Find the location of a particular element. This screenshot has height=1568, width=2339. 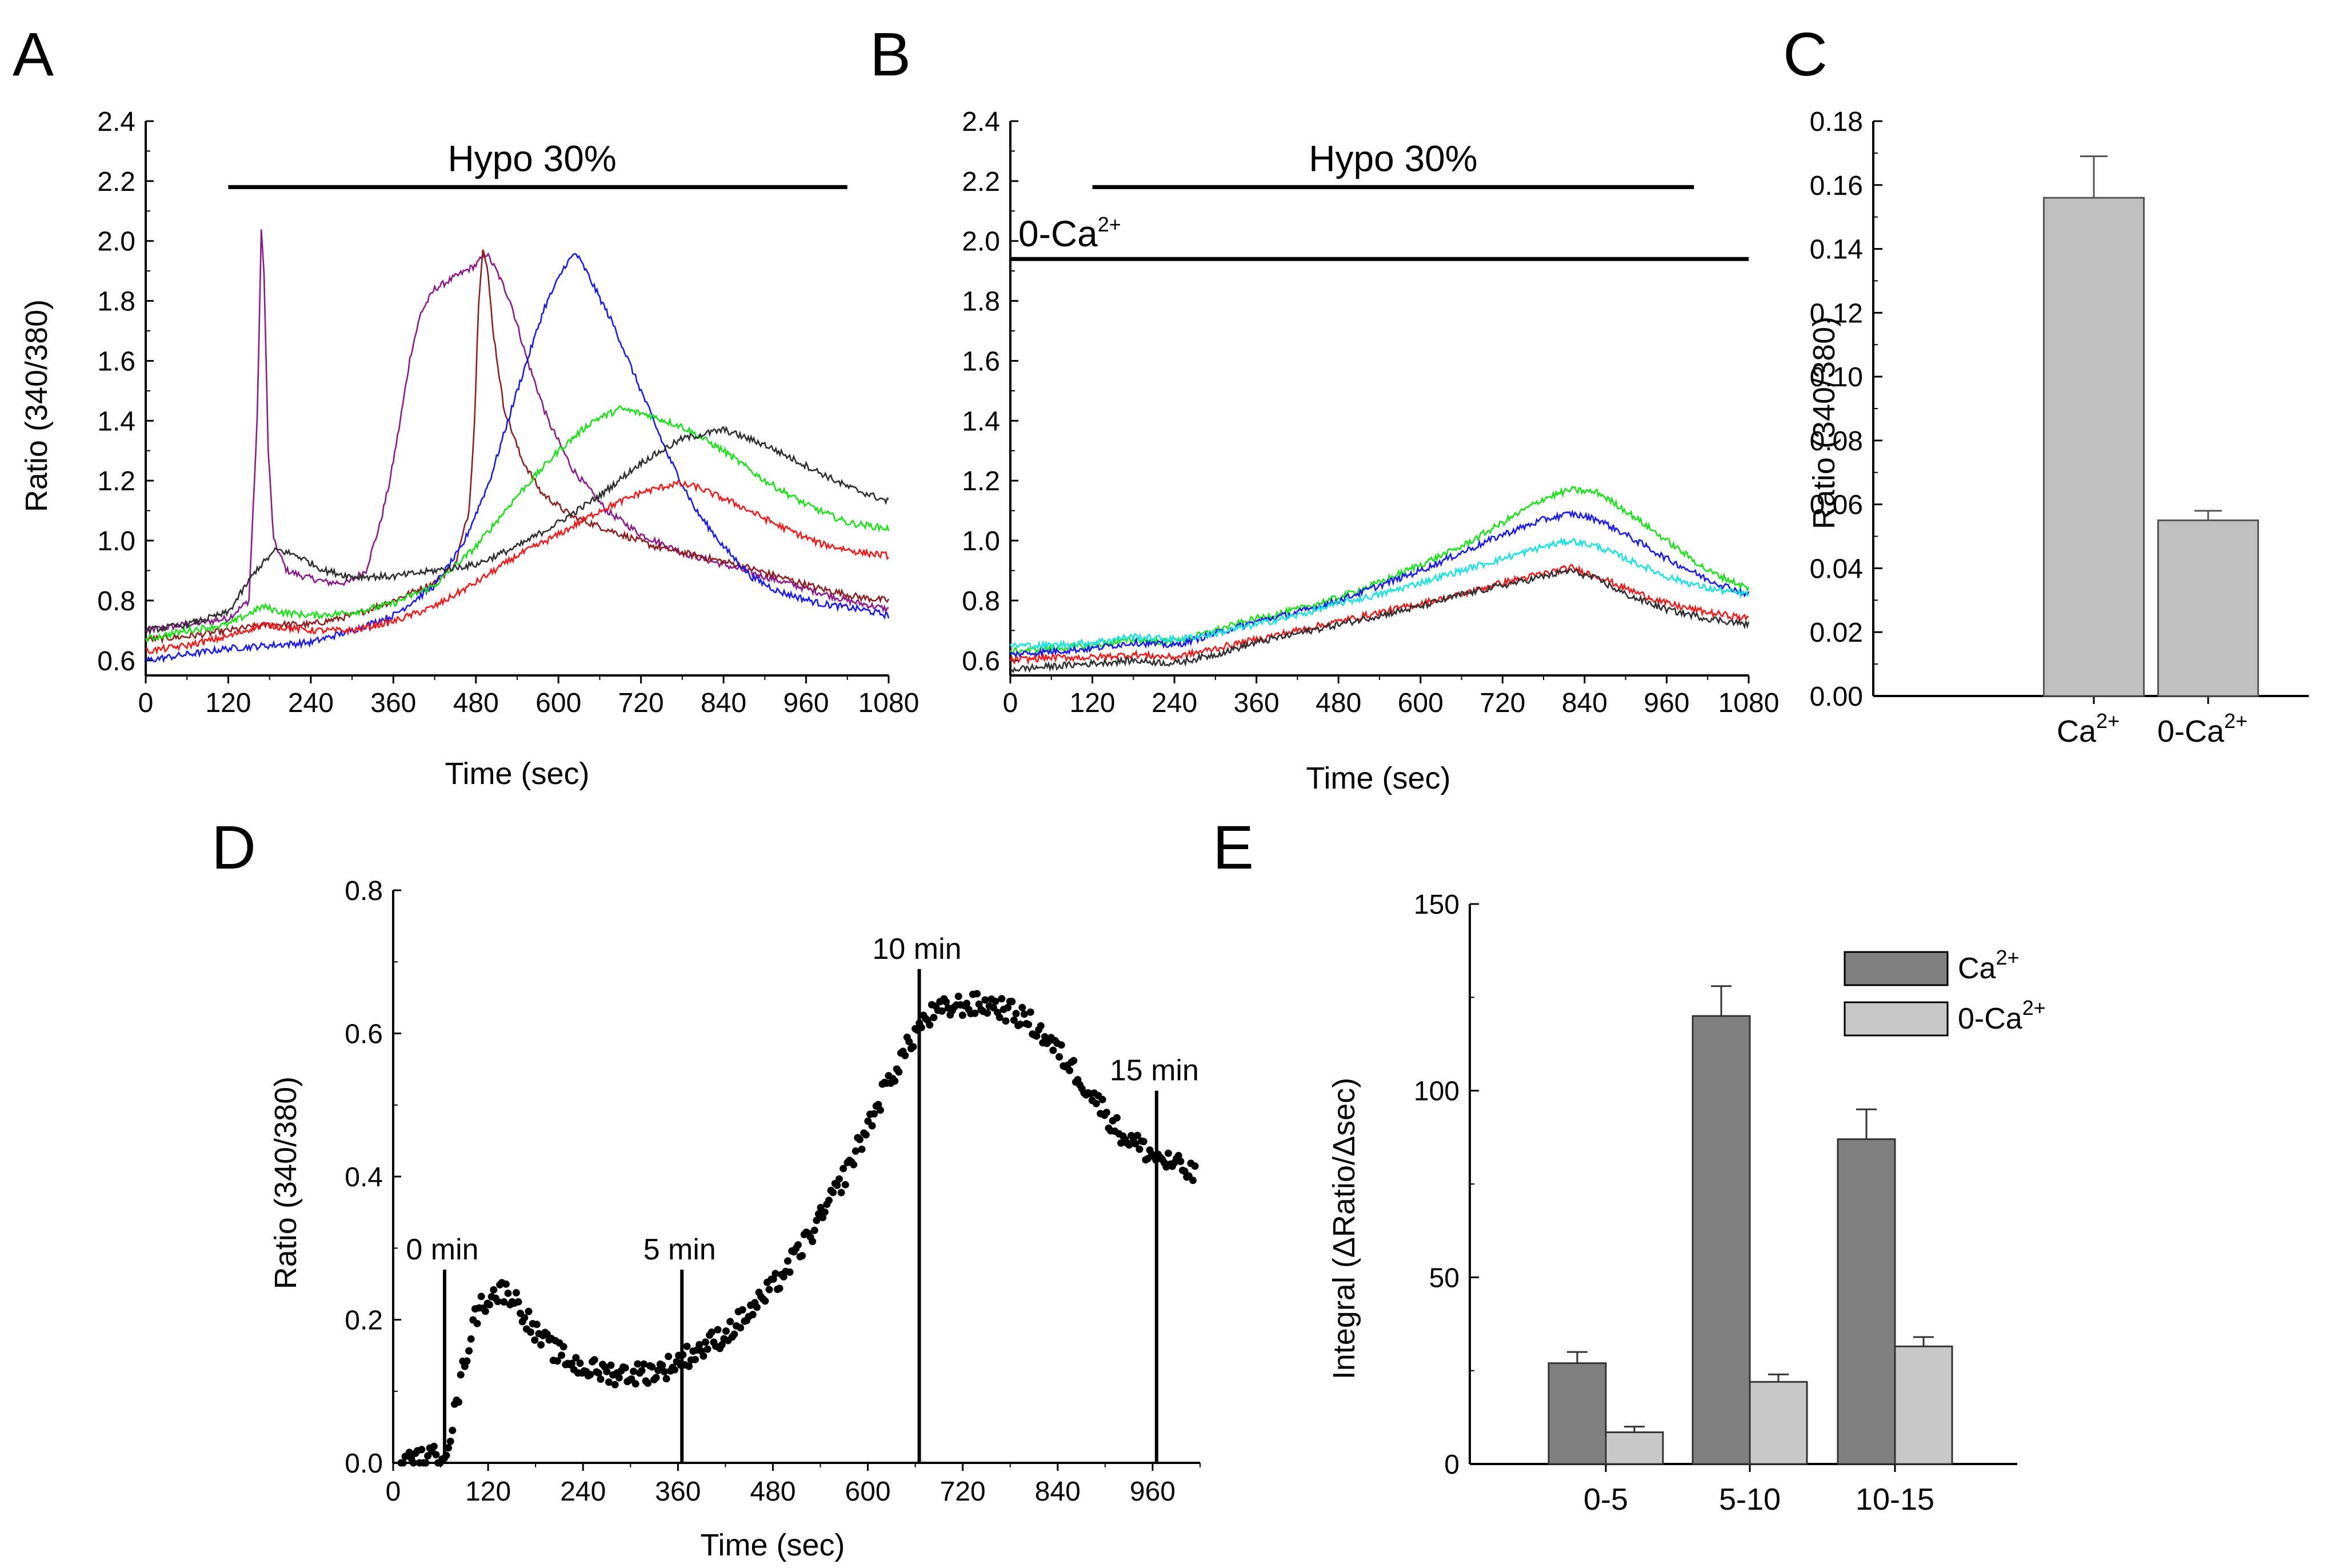

panel-b-x-tick-label: 360 is located at coordinates (1257, 703).